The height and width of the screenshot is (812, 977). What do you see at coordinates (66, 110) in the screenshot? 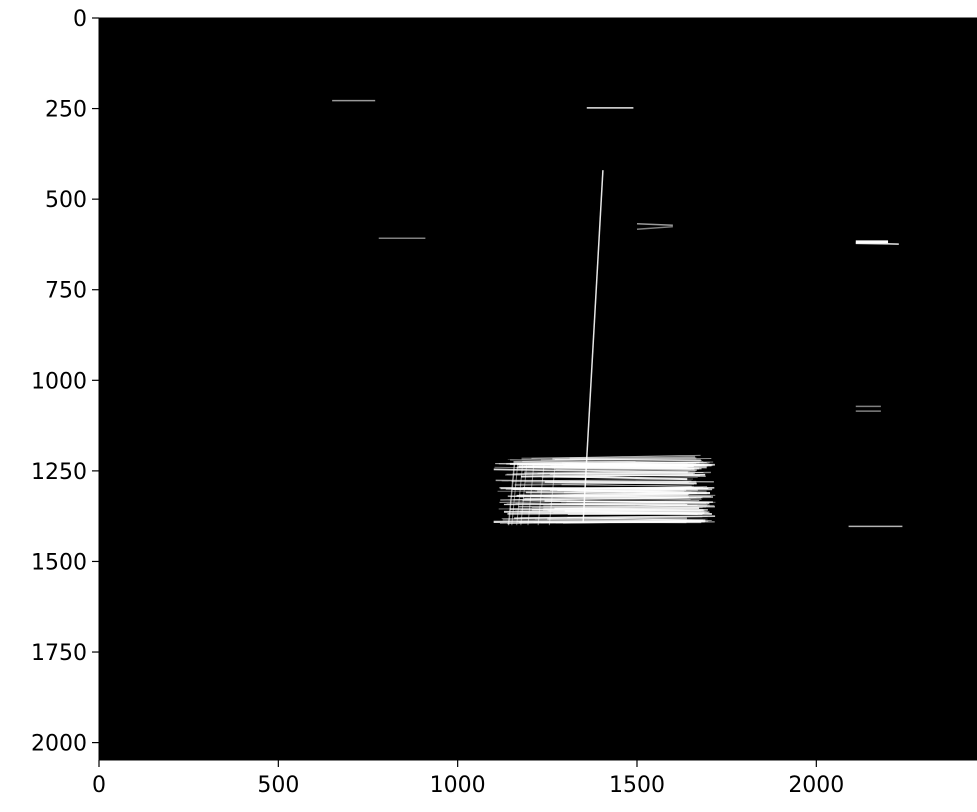
I see `y-tick-label: 250` at bounding box center [66, 110].